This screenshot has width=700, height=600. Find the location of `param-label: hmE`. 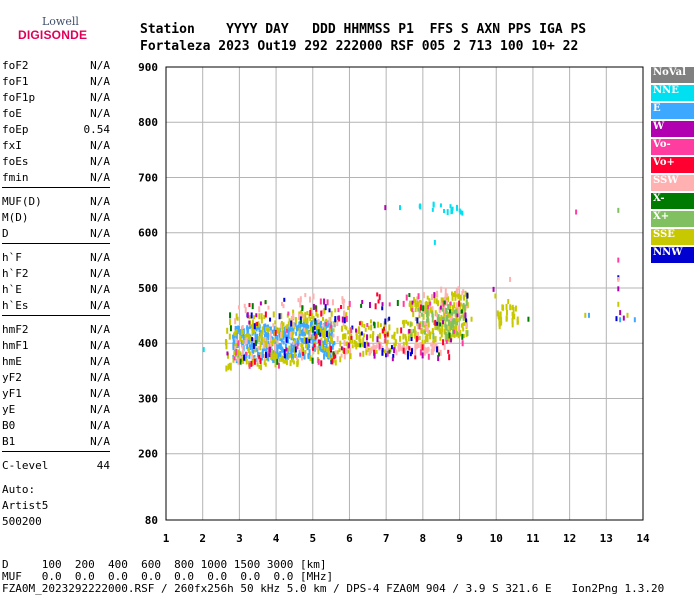

param-label: hmE is located at coordinates (12, 361).